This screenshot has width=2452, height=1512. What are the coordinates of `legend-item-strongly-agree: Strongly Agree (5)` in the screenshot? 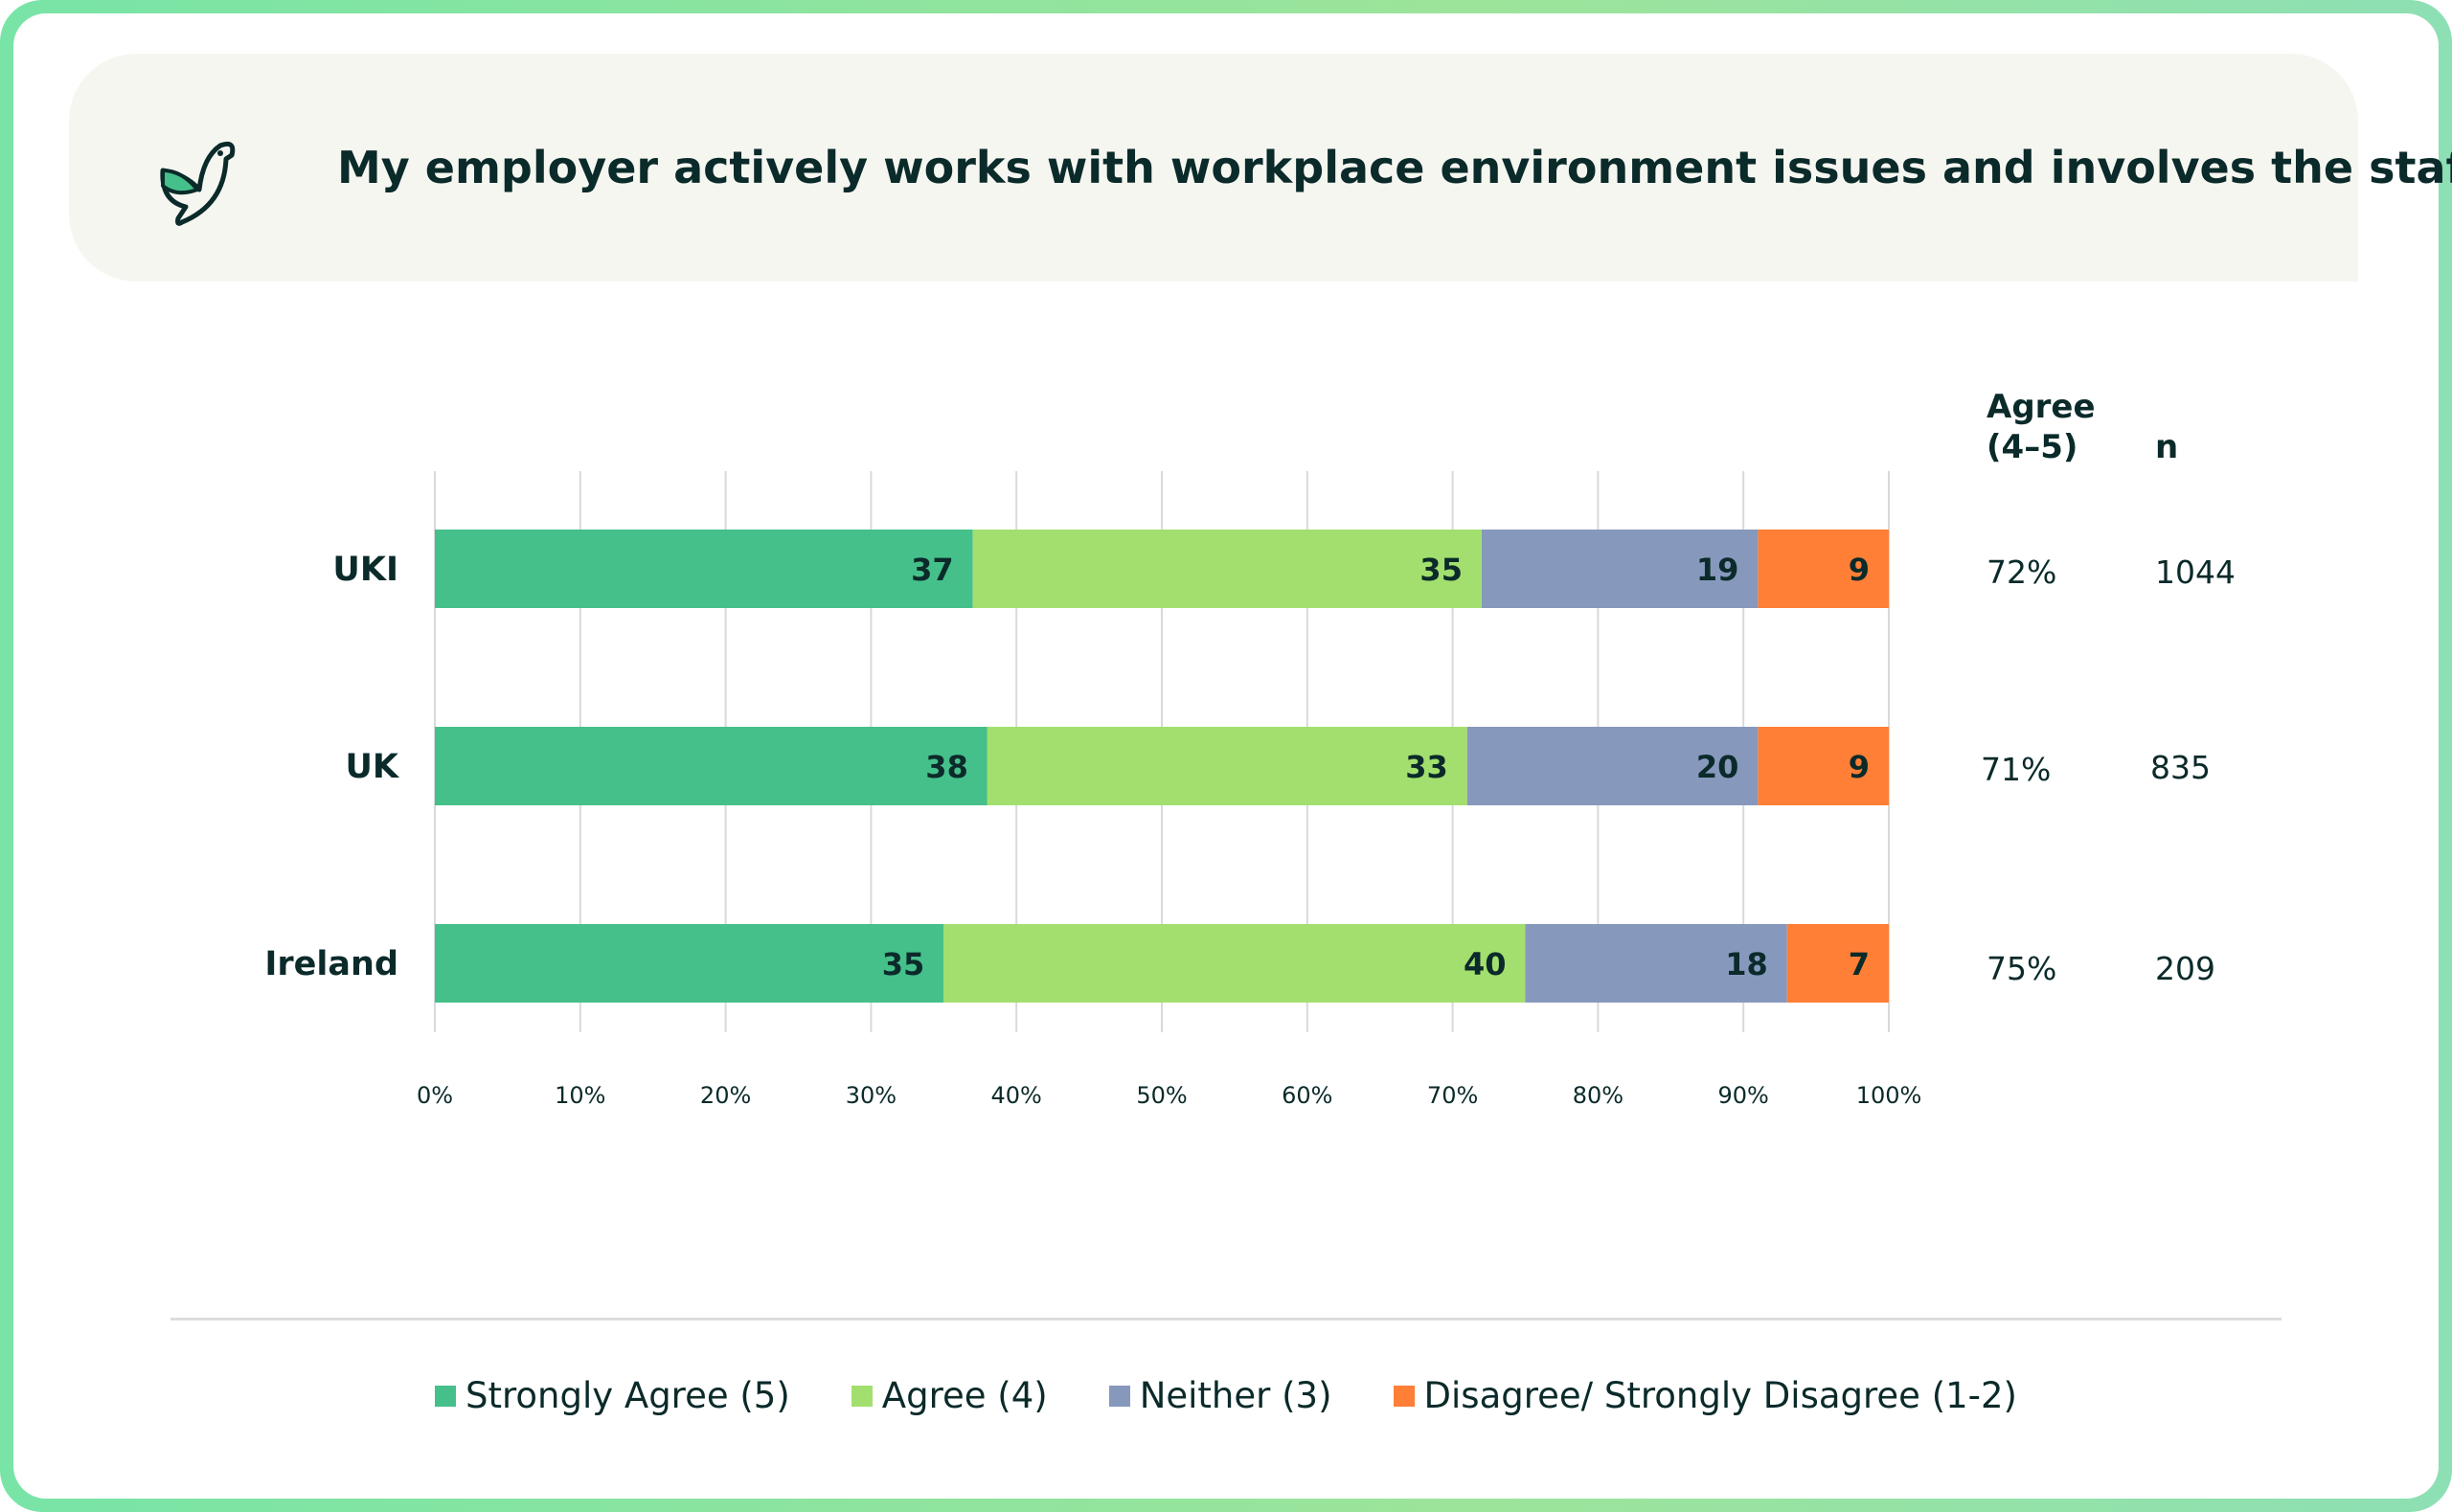 It's located at (612, 1395).